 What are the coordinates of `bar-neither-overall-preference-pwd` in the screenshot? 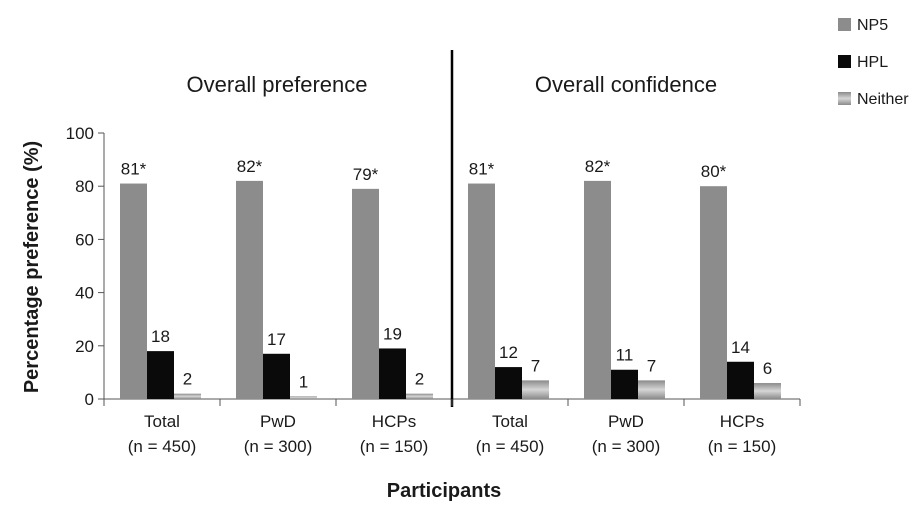 It's located at (303, 397).